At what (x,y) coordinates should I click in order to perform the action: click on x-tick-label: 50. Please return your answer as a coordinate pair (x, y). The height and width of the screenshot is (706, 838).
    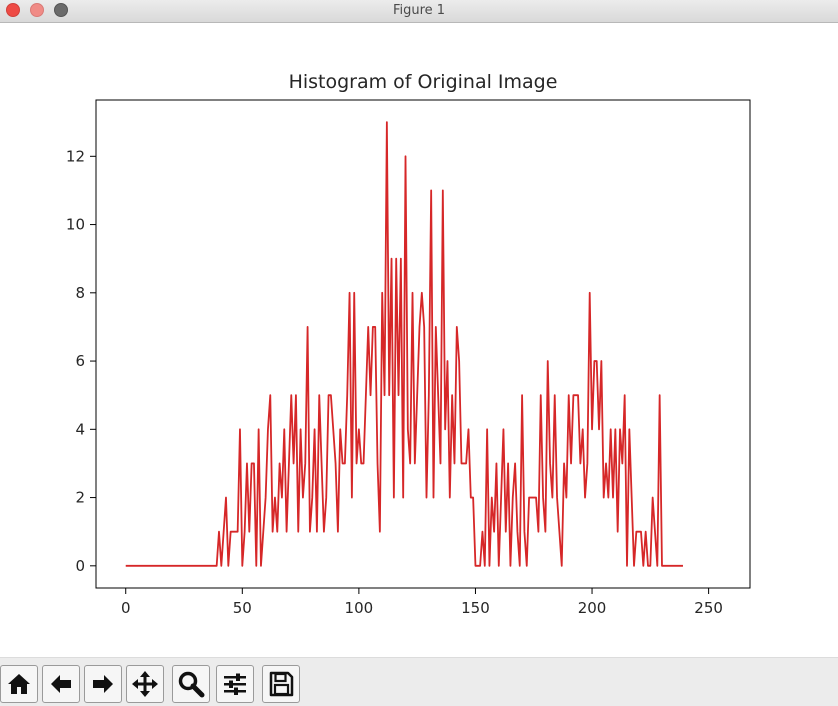
    Looking at the image, I should click on (242, 608).